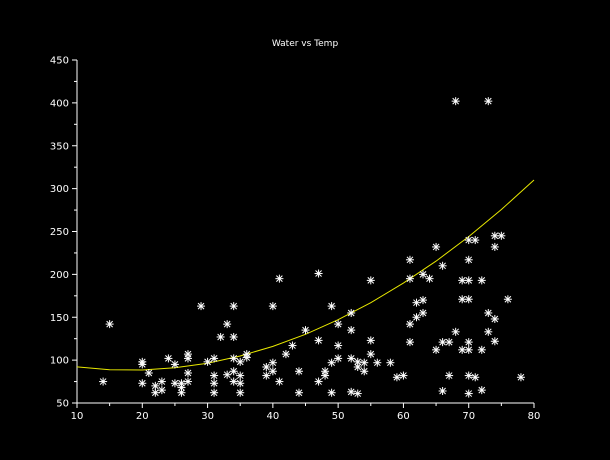 The image size is (610, 460). What do you see at coordinates (403, 416) in the screenshot?
I see `x-tick-label: 60` at bounding box center [403, 416].